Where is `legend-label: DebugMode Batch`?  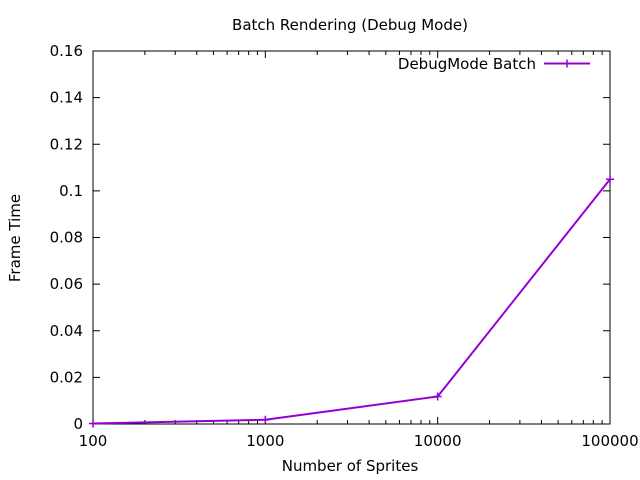
legend-label: DebugMode Batch is located at coordinates (467, 64).